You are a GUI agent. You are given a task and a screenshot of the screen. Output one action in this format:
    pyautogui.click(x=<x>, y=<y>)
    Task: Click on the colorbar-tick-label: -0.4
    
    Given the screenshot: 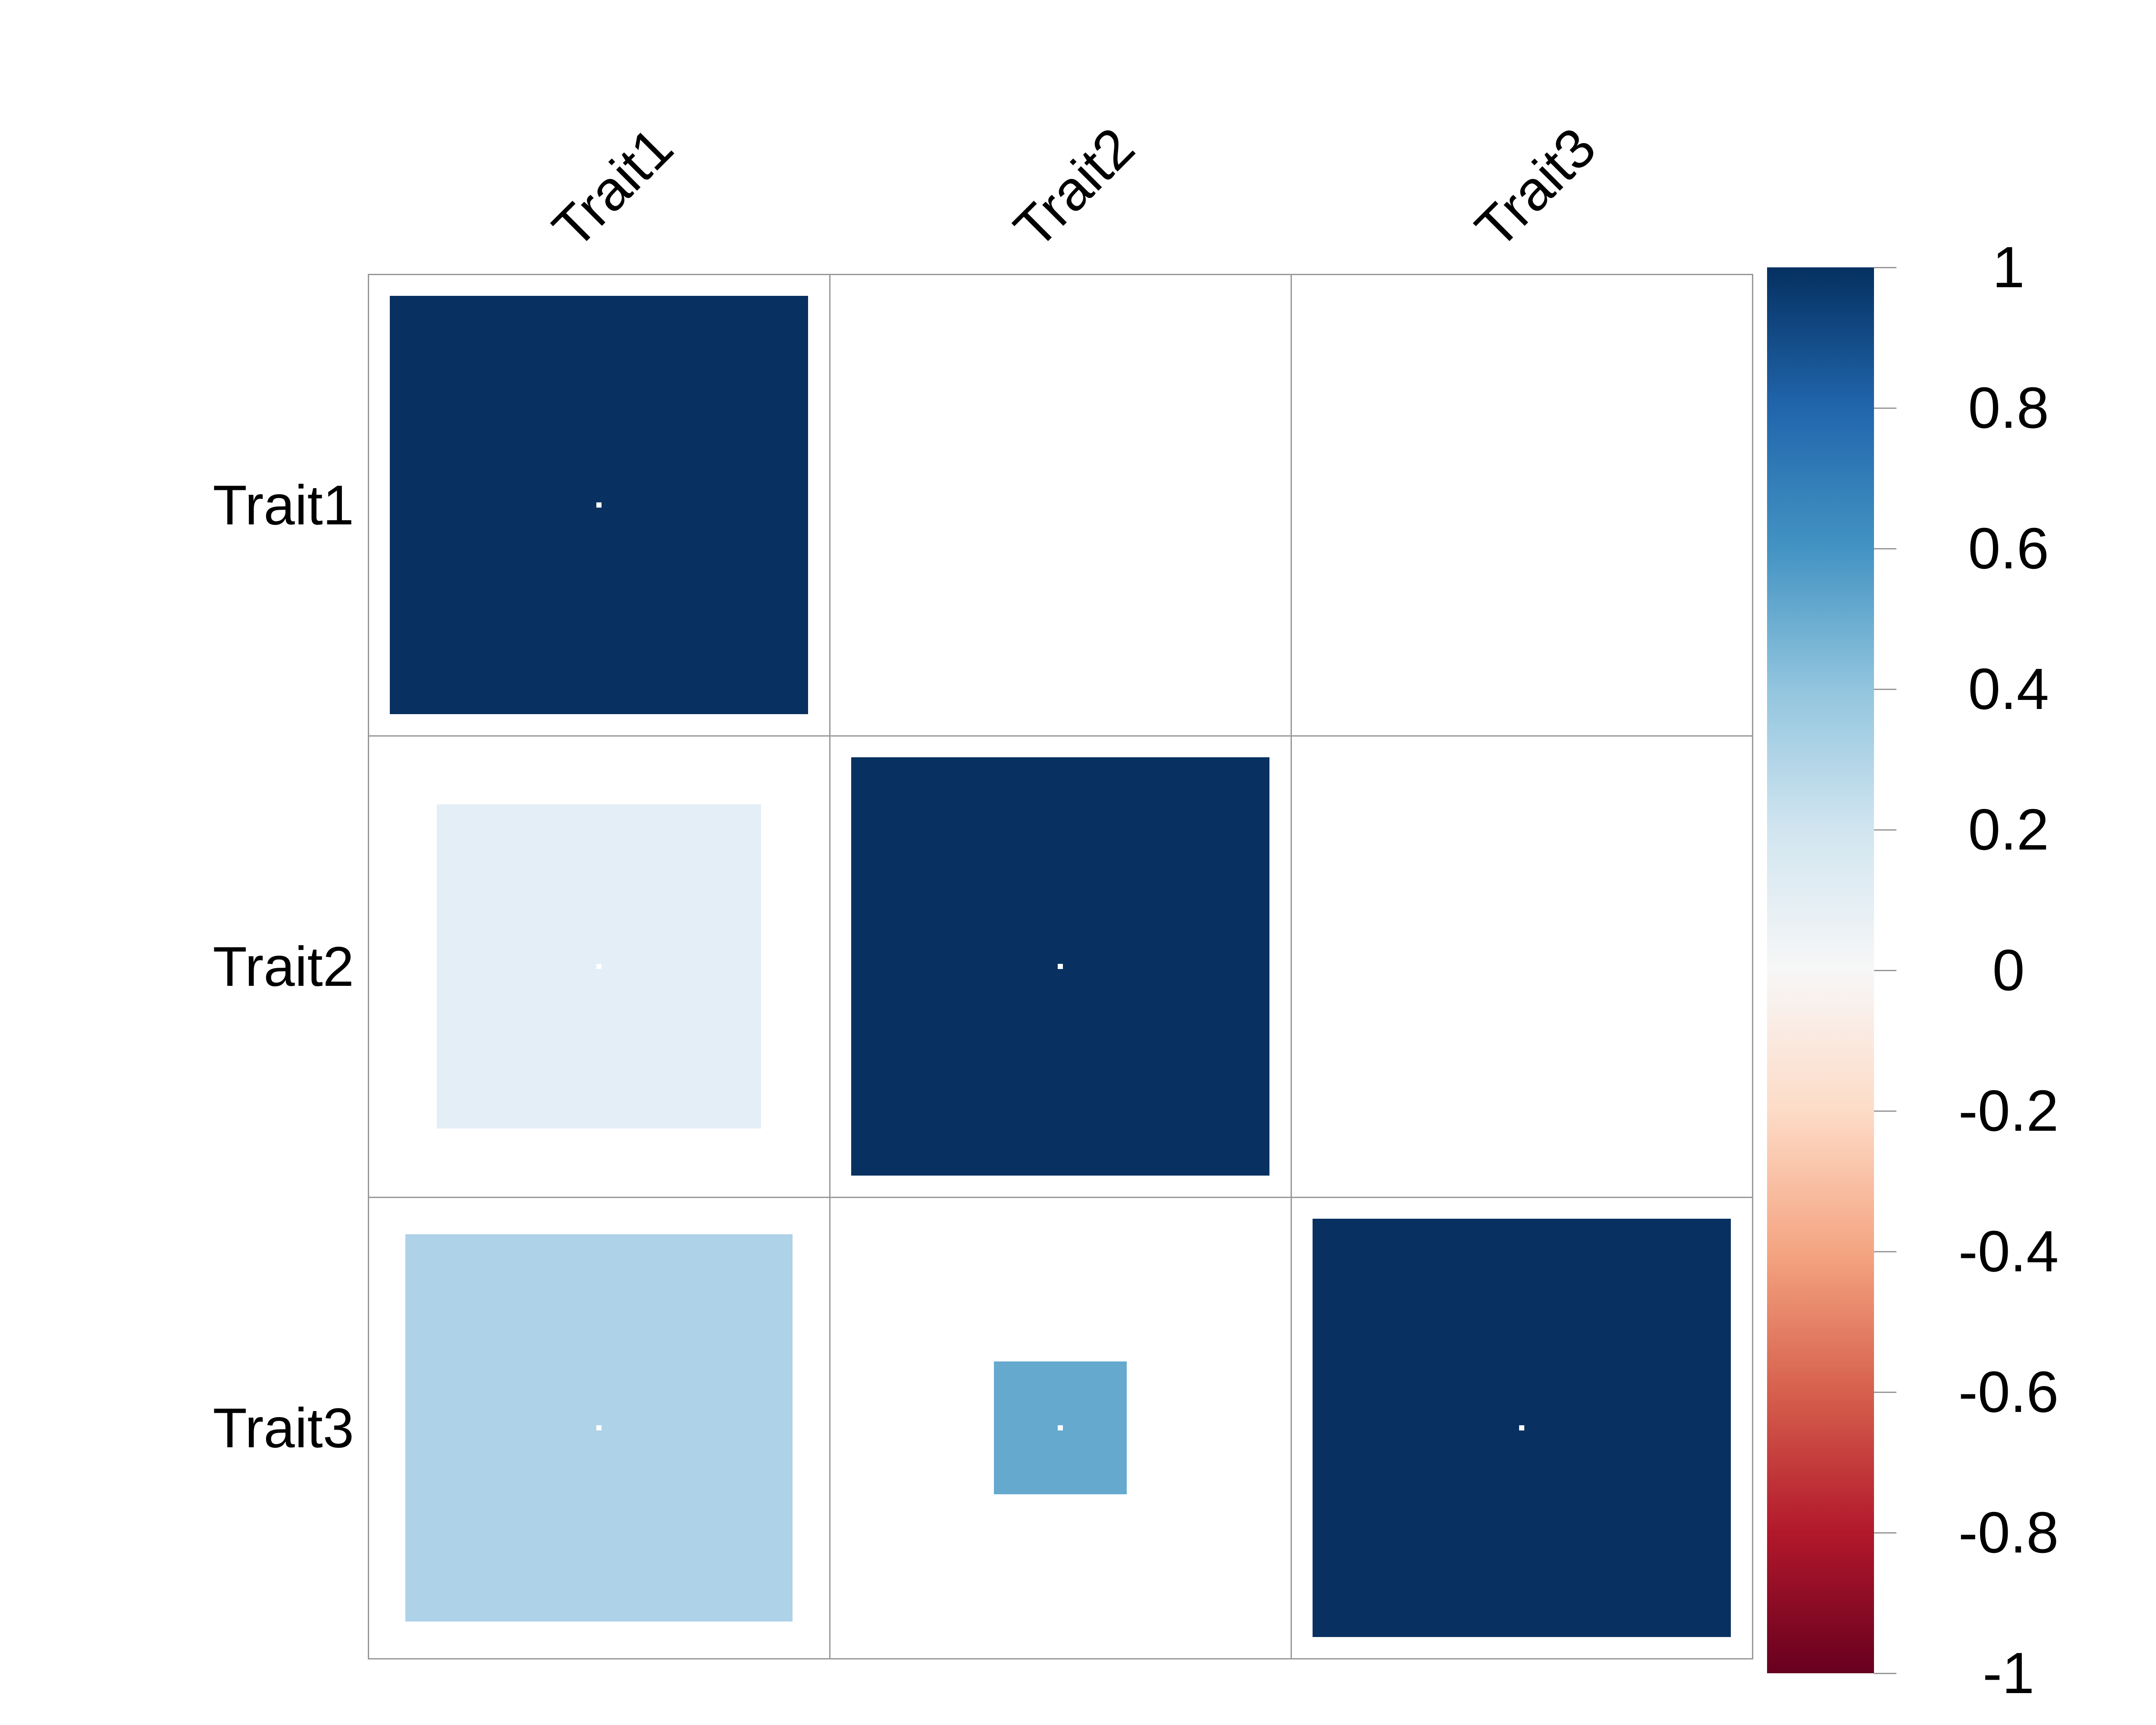 What is the action you would take?
    pyautogui.click(x=2008, y=1251)
    